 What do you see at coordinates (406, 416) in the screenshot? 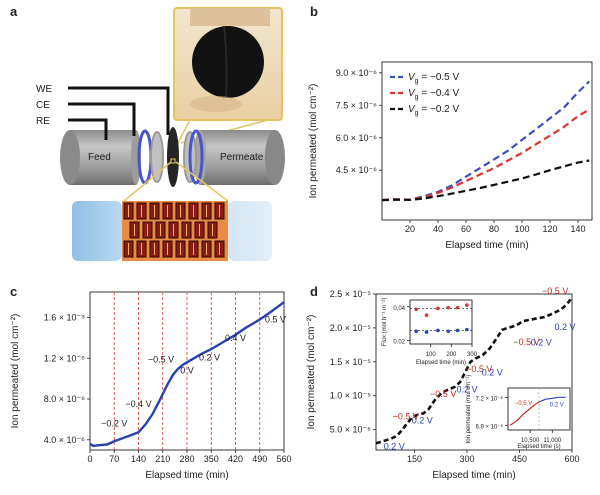
I see `voltage-annotation-1: −0.5 V` at bounding box center [406, 416].